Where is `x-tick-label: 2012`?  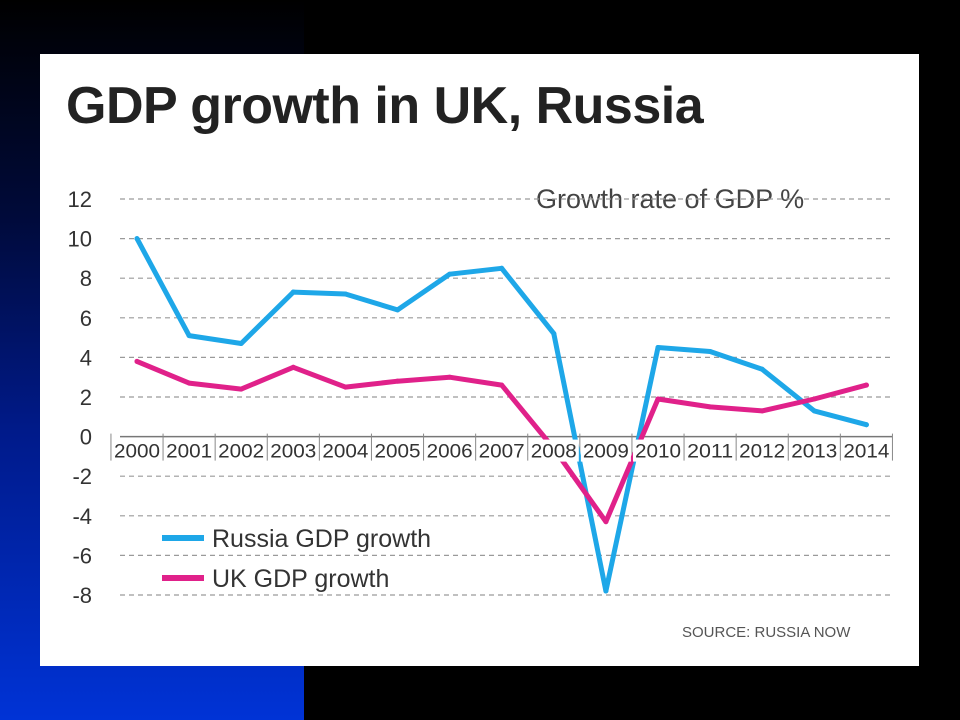 x-tick-label: 2012 is located at coordinates (762, 452).